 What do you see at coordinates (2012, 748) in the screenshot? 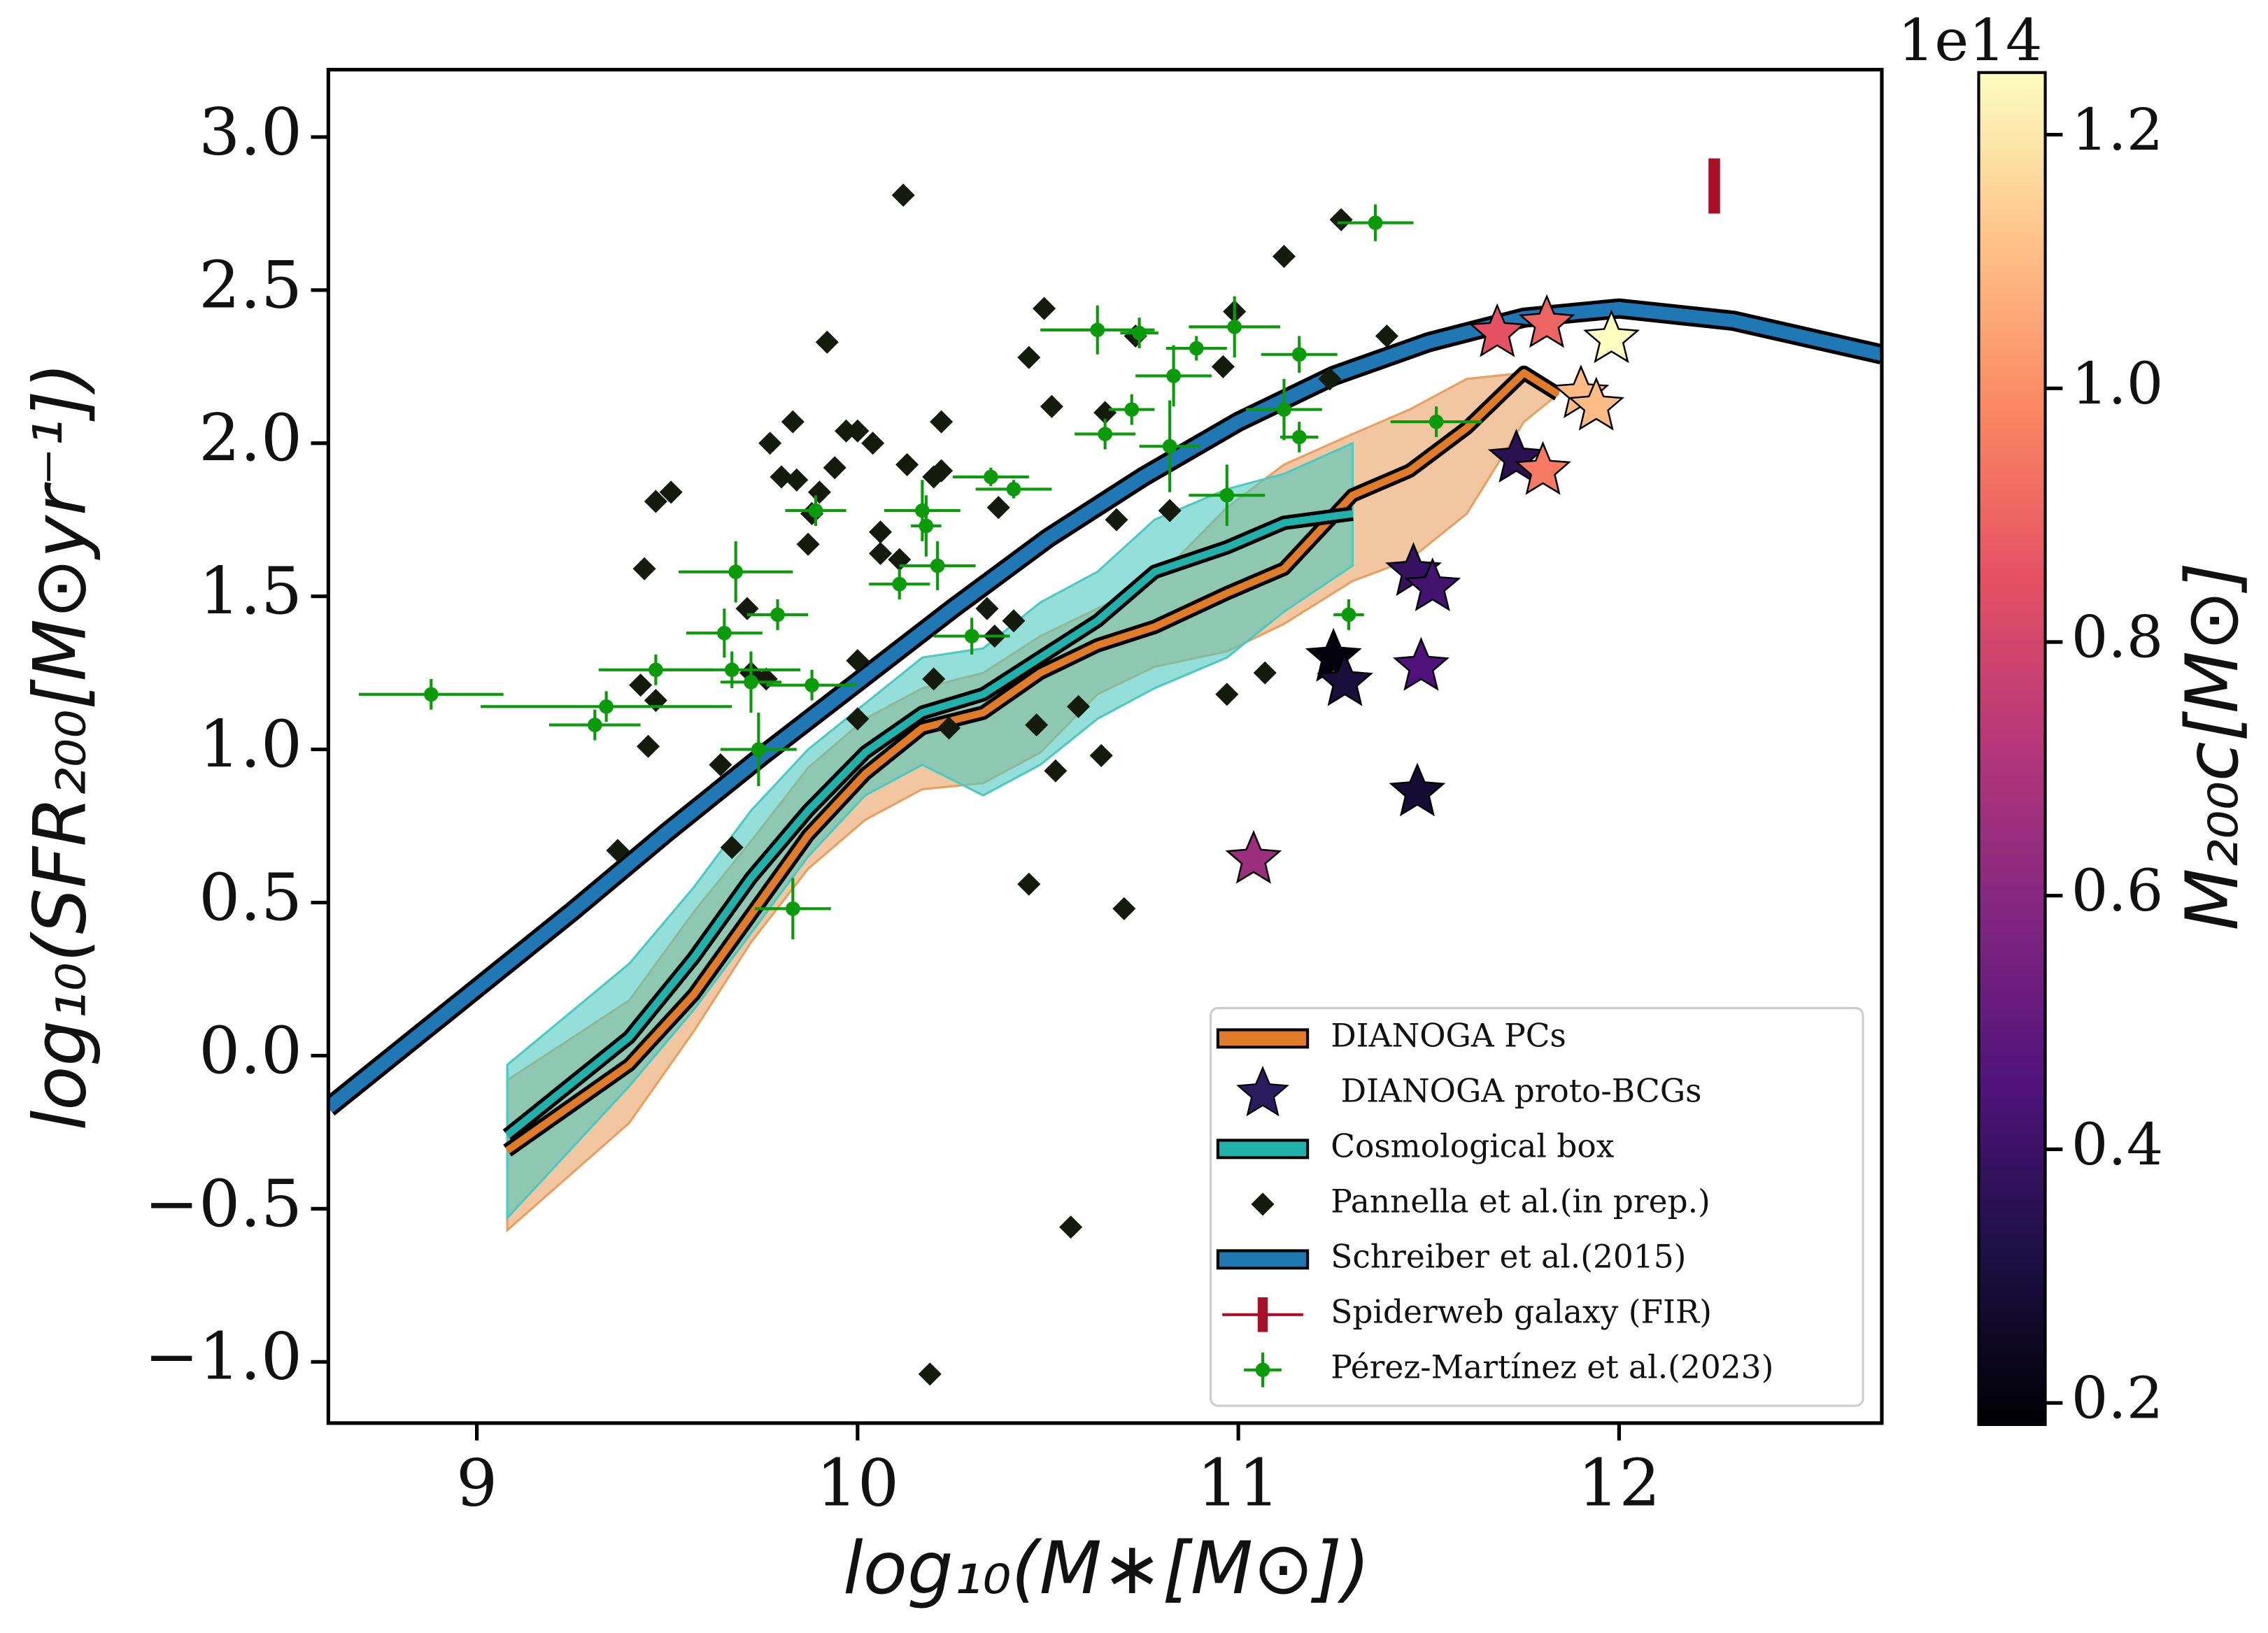
I see `colorbar` at bounding box center [2012, 748].